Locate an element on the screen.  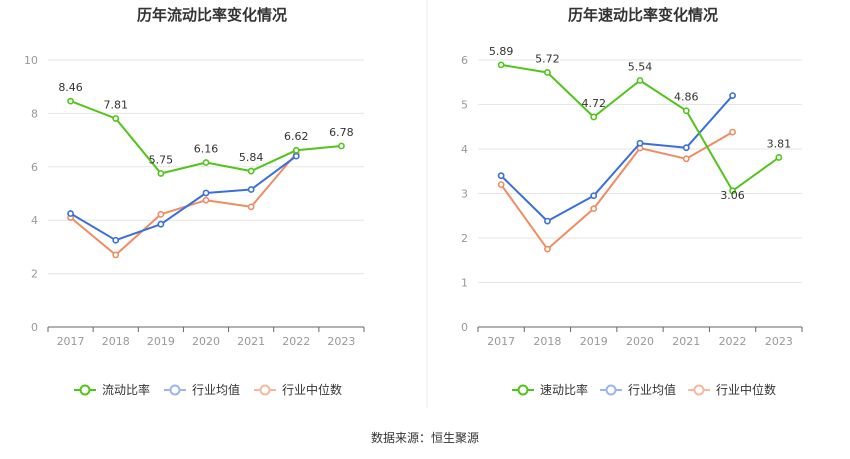
data-label: 8.46 is located at coordinates (70, 87).